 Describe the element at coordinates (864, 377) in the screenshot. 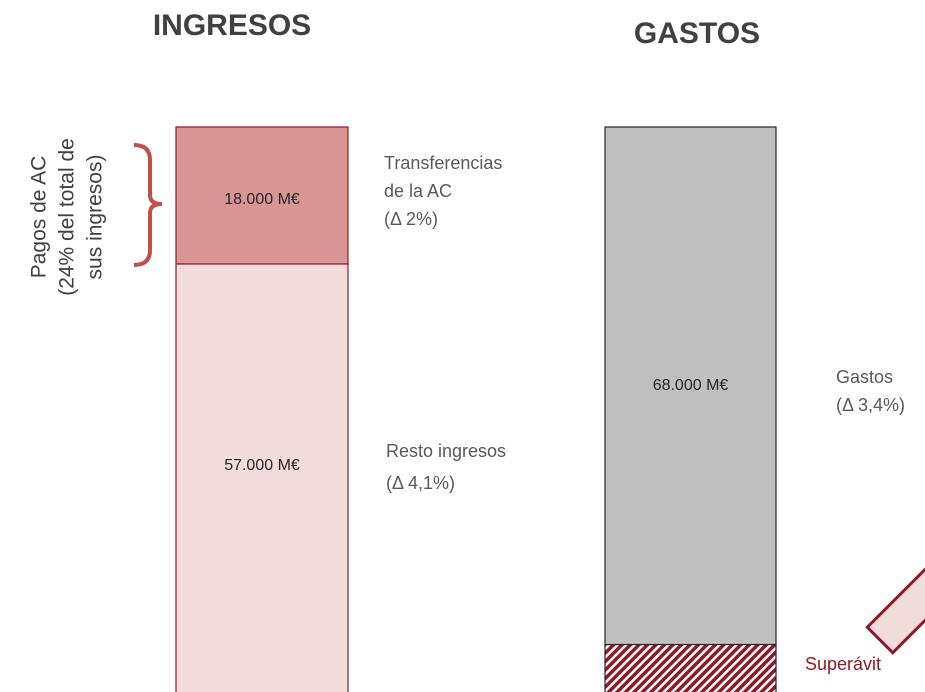

I see `segment-label: Gastos` at that location.